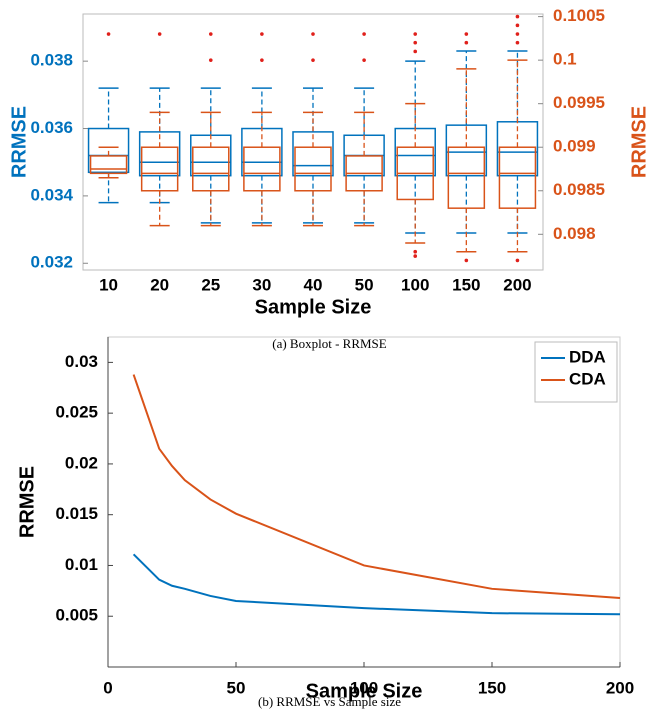 This screenshot has width=659, height=722. Describe the element at coordinates (579, 102) in the screenshot. I see `y2-tick-label: 0.0995` at that location.